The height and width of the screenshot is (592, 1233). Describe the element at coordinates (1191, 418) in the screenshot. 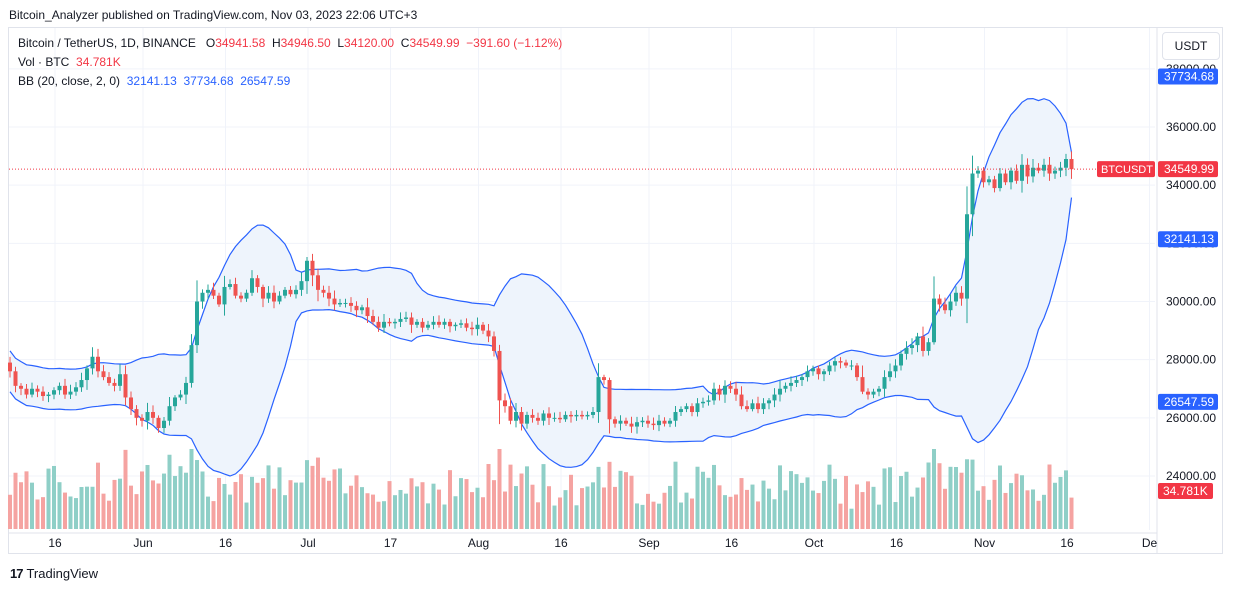

I see `y-tick-label: 26000.00` at that location.